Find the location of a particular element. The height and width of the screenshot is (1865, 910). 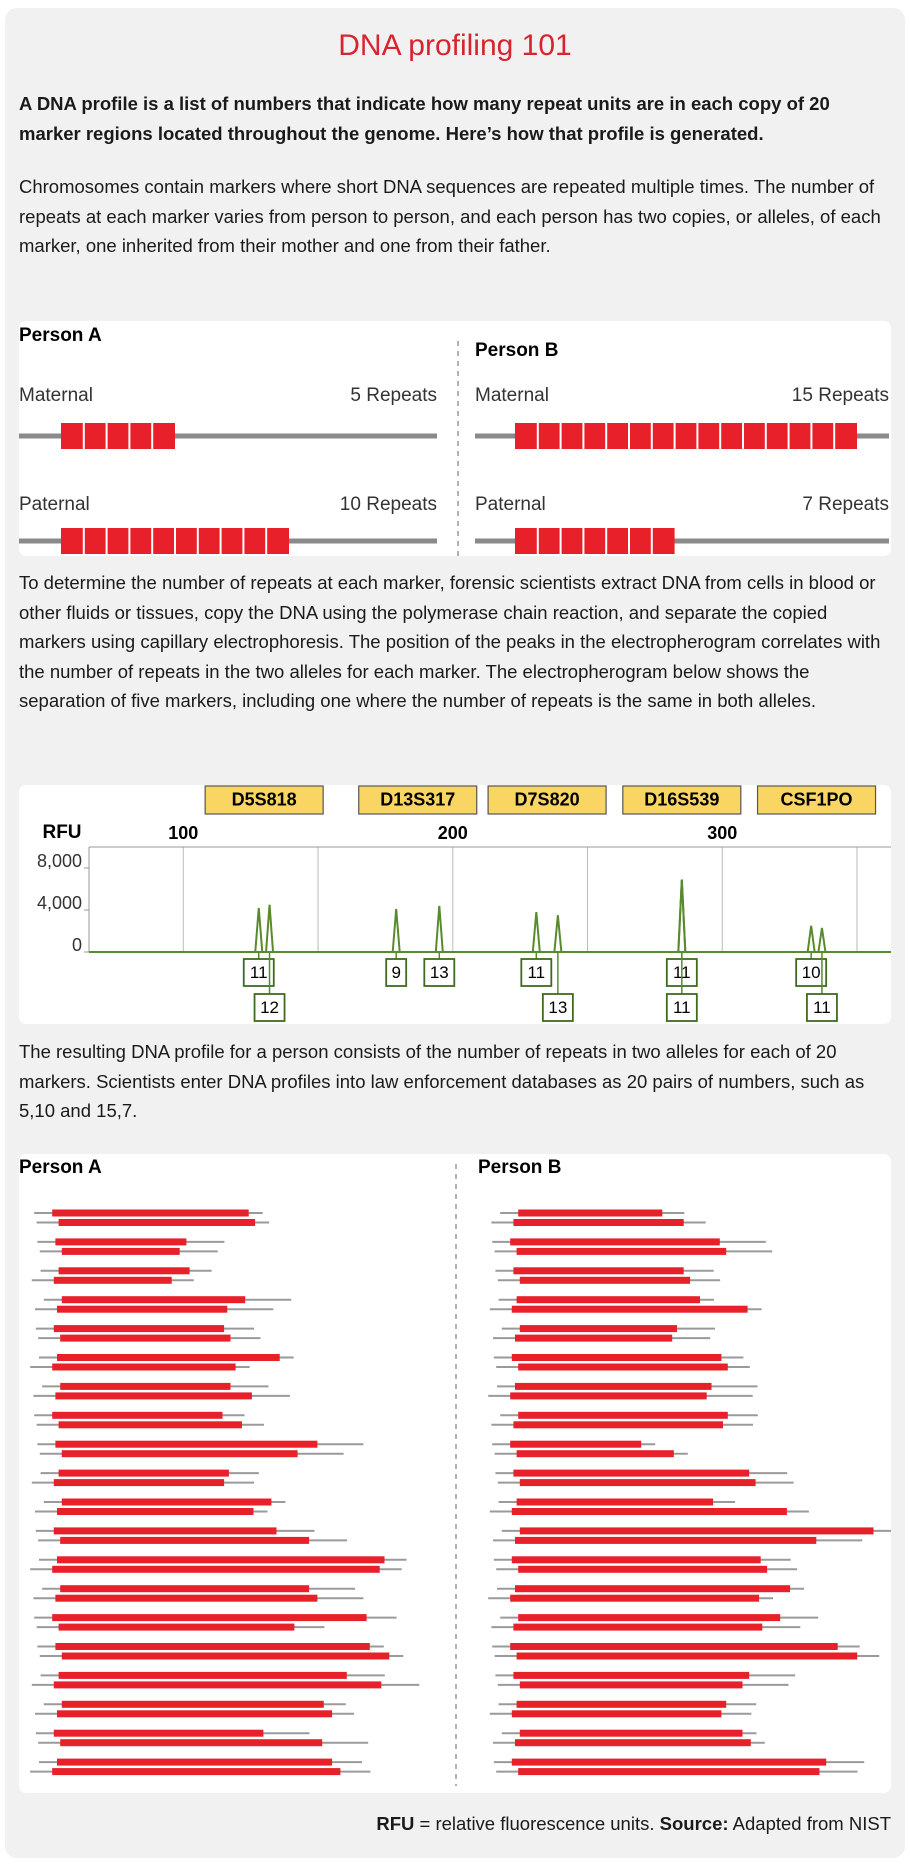

repeats-label: 7 Repeats is located at coordinates (845, 504).